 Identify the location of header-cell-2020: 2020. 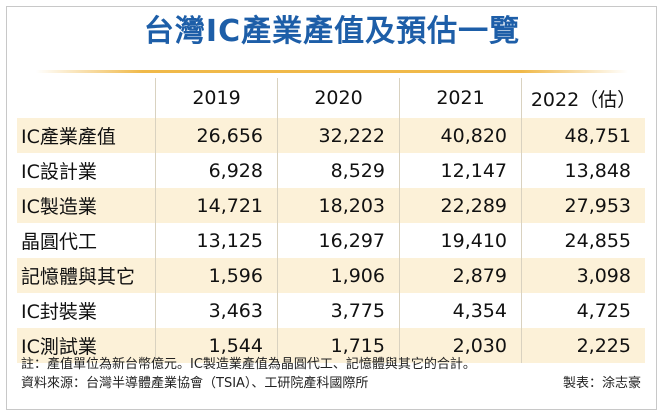
(338, 98).